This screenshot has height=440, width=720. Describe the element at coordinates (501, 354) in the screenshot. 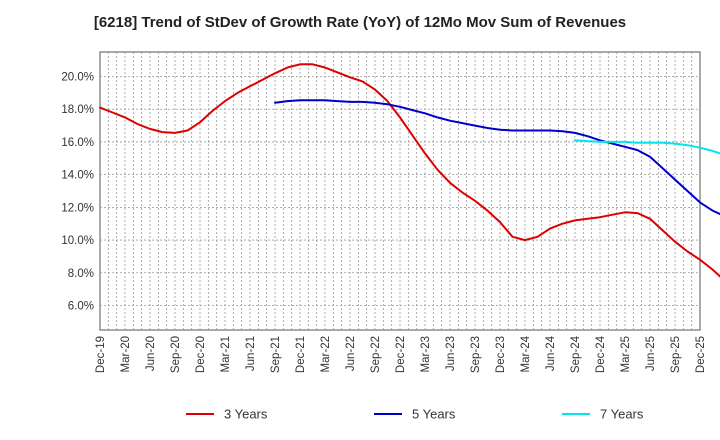

I see `x-tick-label: Dec-23` at that location.